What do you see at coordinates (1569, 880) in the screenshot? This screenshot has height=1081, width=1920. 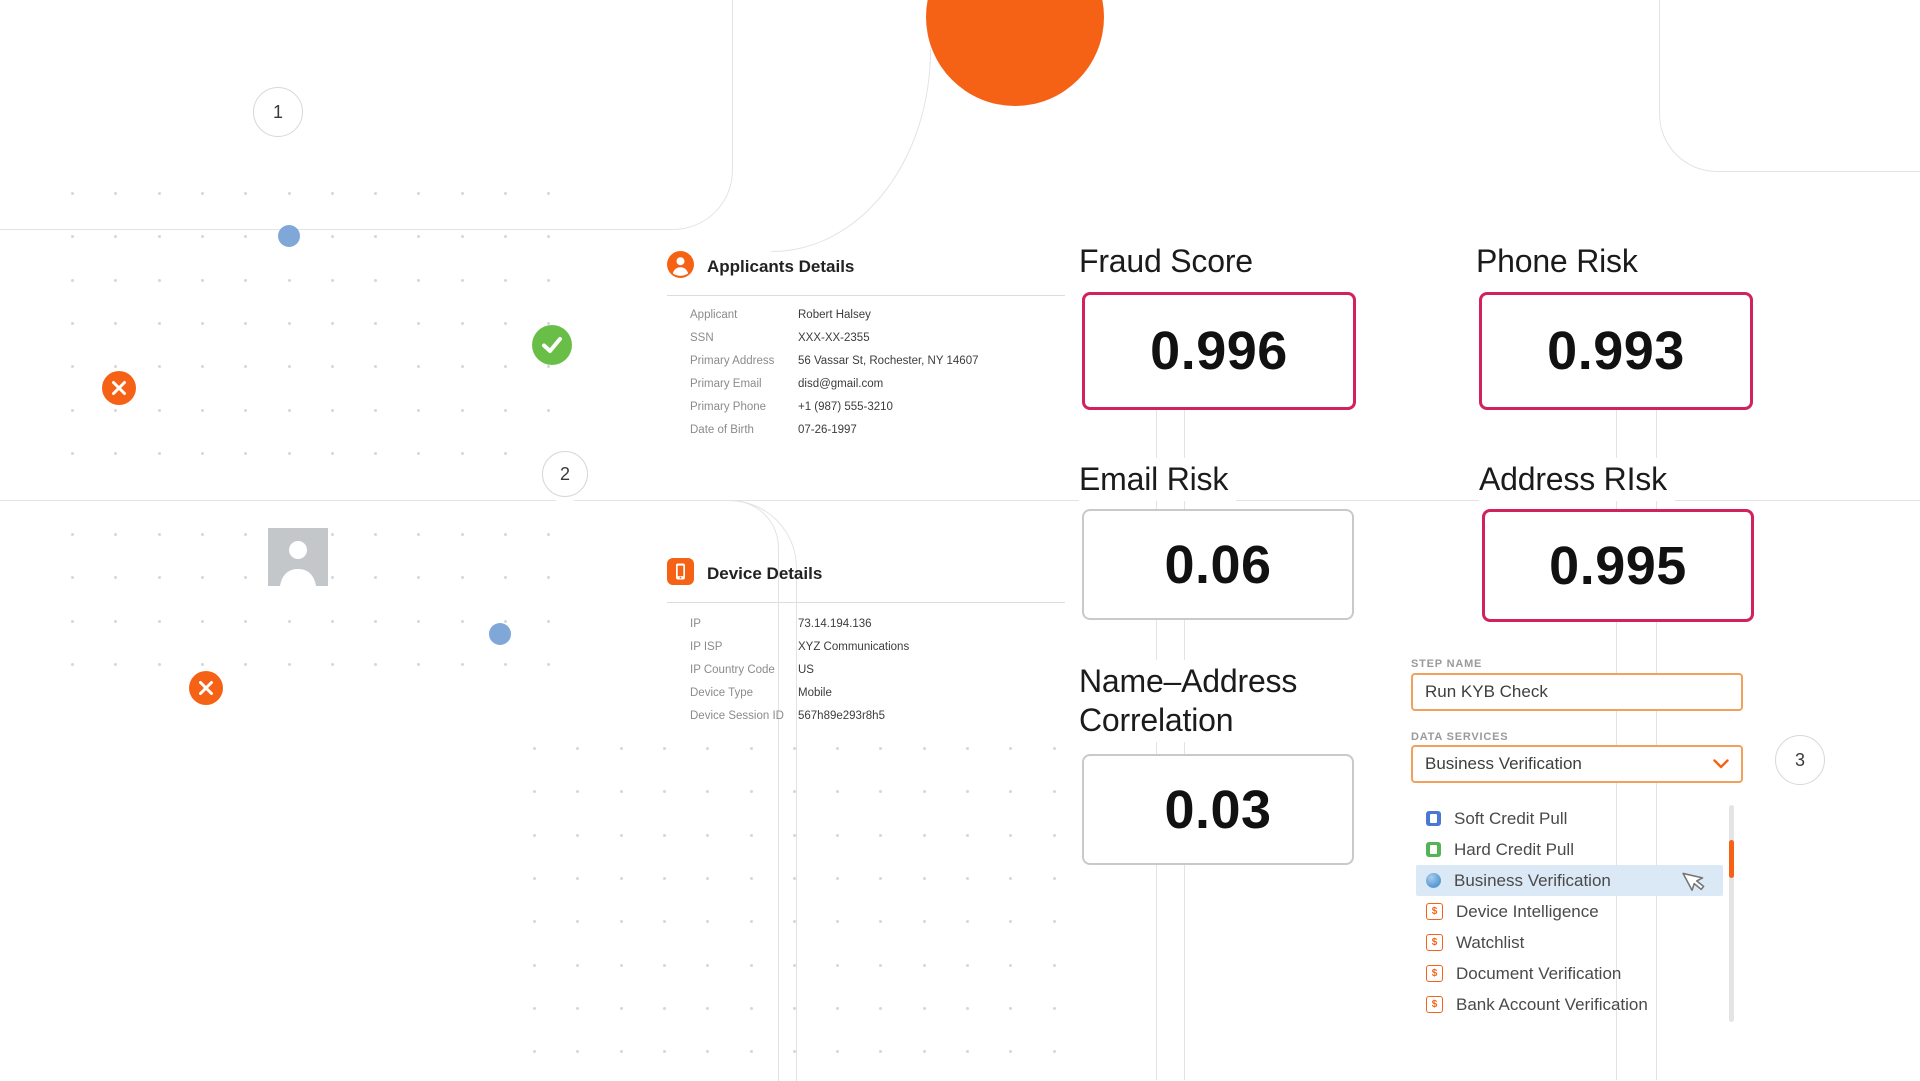 I see `option-business-verification: Business Verification` at bounding box center [1569, 880].